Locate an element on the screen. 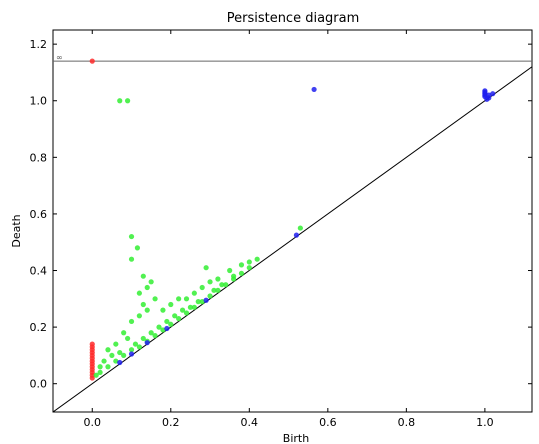 The width and height of the screenshot is (539, 444). y-tick-label: 1.2 is located at coordinates (39, 44).